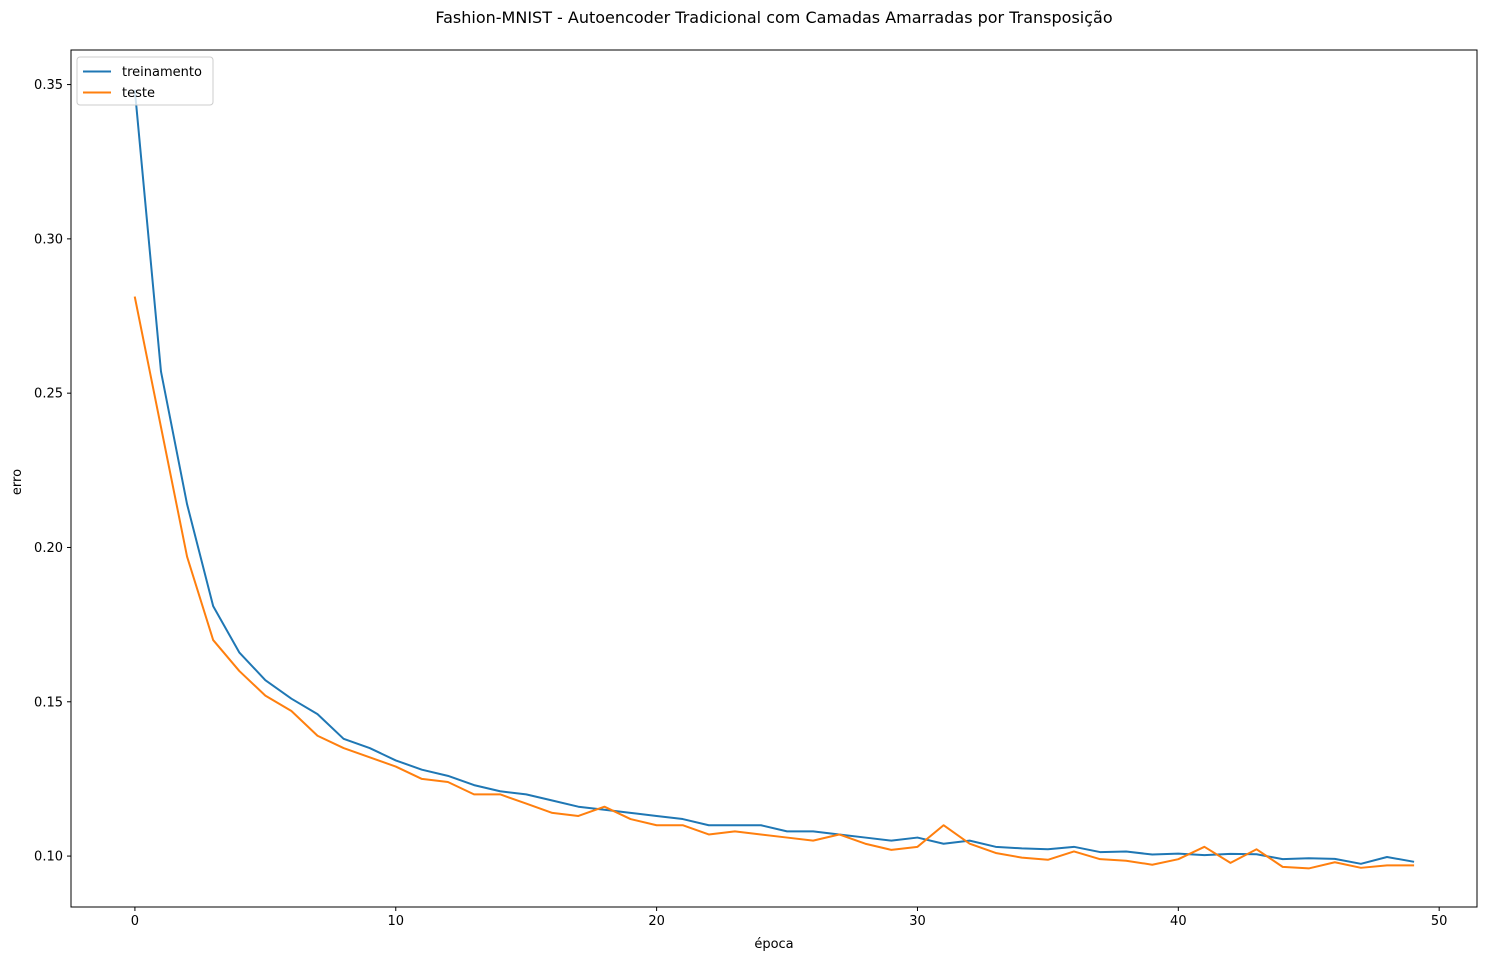  What do you see at coordinates (917, 921) in the screenshot?
I see `x-tick-label: 30` at bounding box center [917, 921].